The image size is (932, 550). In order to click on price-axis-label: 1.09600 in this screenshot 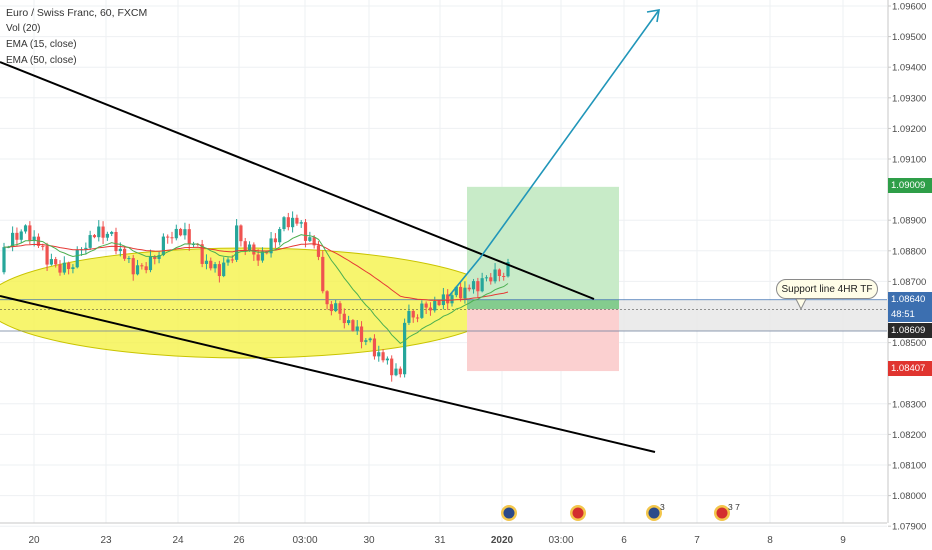, I will do `click(909, 7)`.